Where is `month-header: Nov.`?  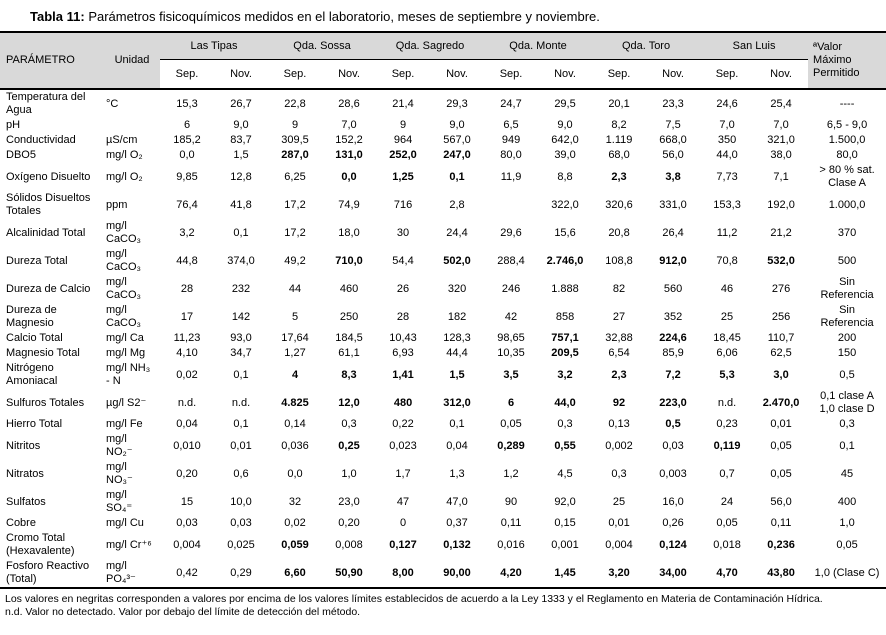
month-header: Nov. is located at coordinates (565, 74).